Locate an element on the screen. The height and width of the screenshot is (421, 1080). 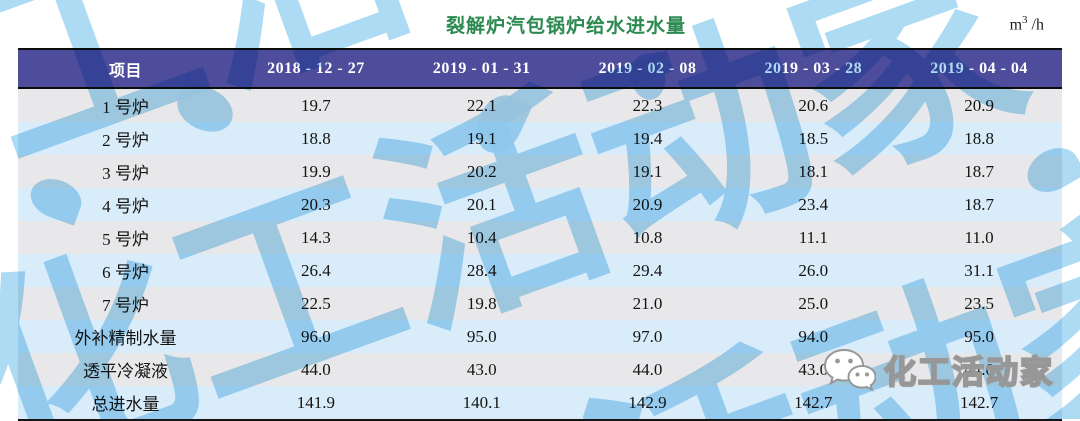
unit-base: m is located at coordinates (1016, 25).